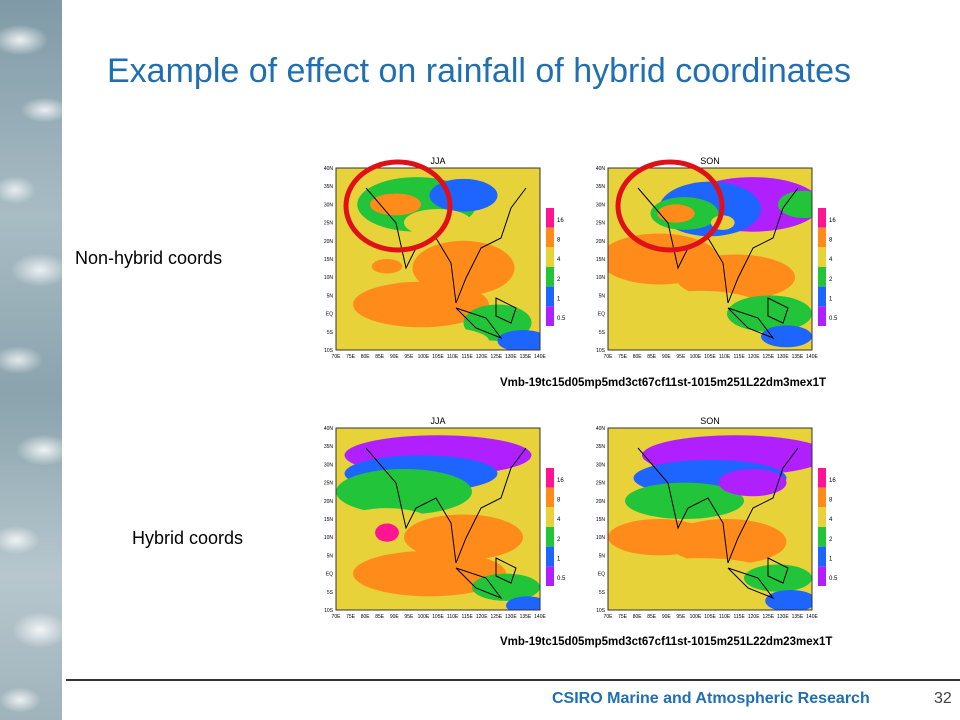  Describe the element at coordinates (329, 538) in the screenshot. I see `lat-tick-label: 10N` at that location.